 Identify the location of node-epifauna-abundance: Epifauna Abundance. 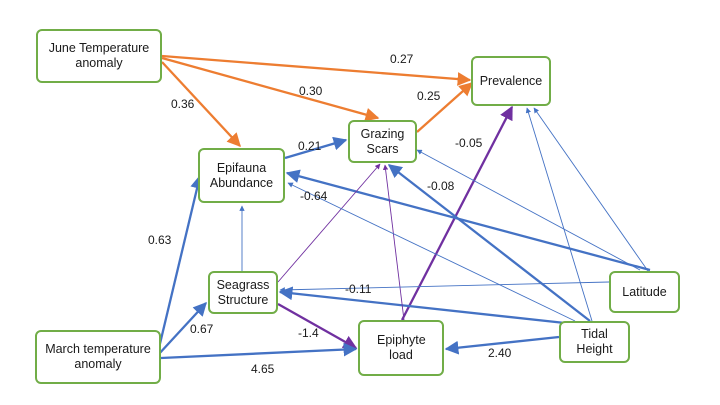
(241, 175).